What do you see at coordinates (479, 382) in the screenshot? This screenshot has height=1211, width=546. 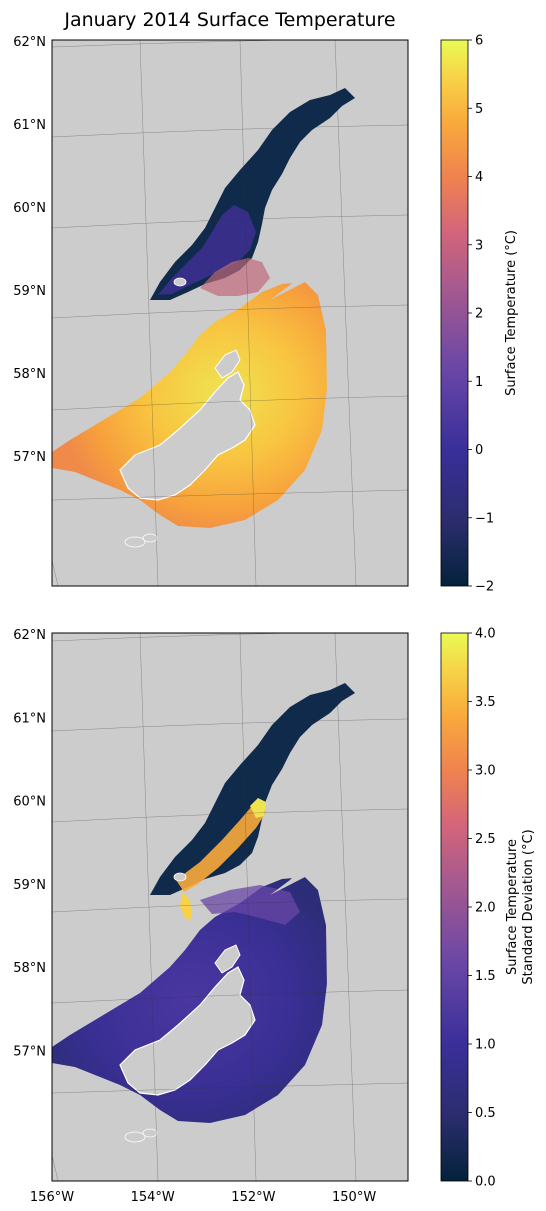 I see `colorbar-tick-label: 1` at bounding box center [479, 382].